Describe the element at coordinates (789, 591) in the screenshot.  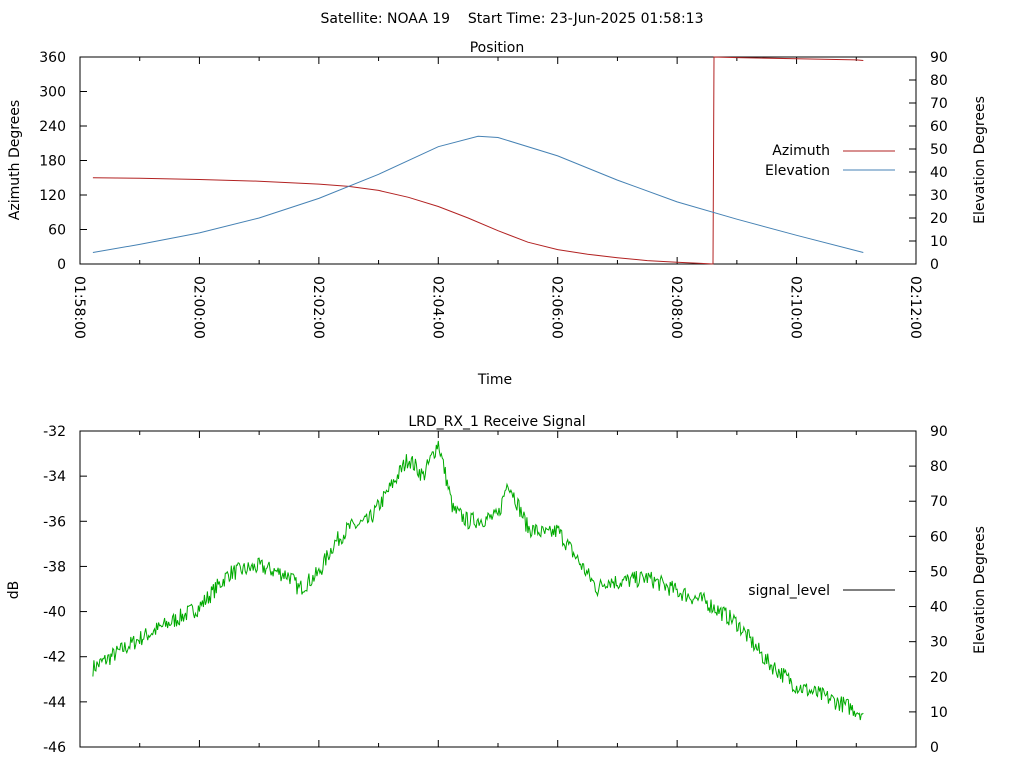
I see `legend-label-signal-level: signal_level` at that location.